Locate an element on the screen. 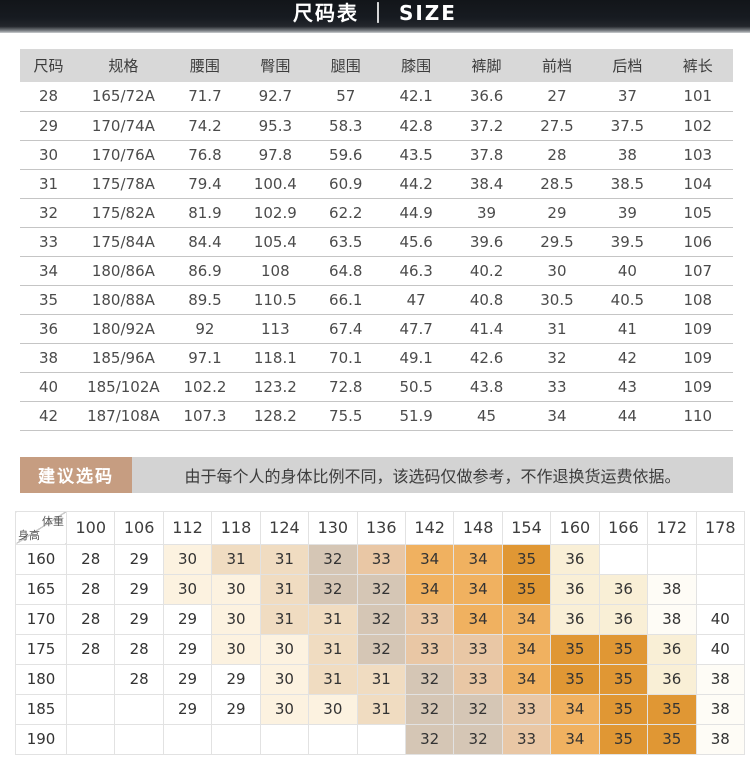  size-table-cell: 41.4 is located at coordinates (486, 329).